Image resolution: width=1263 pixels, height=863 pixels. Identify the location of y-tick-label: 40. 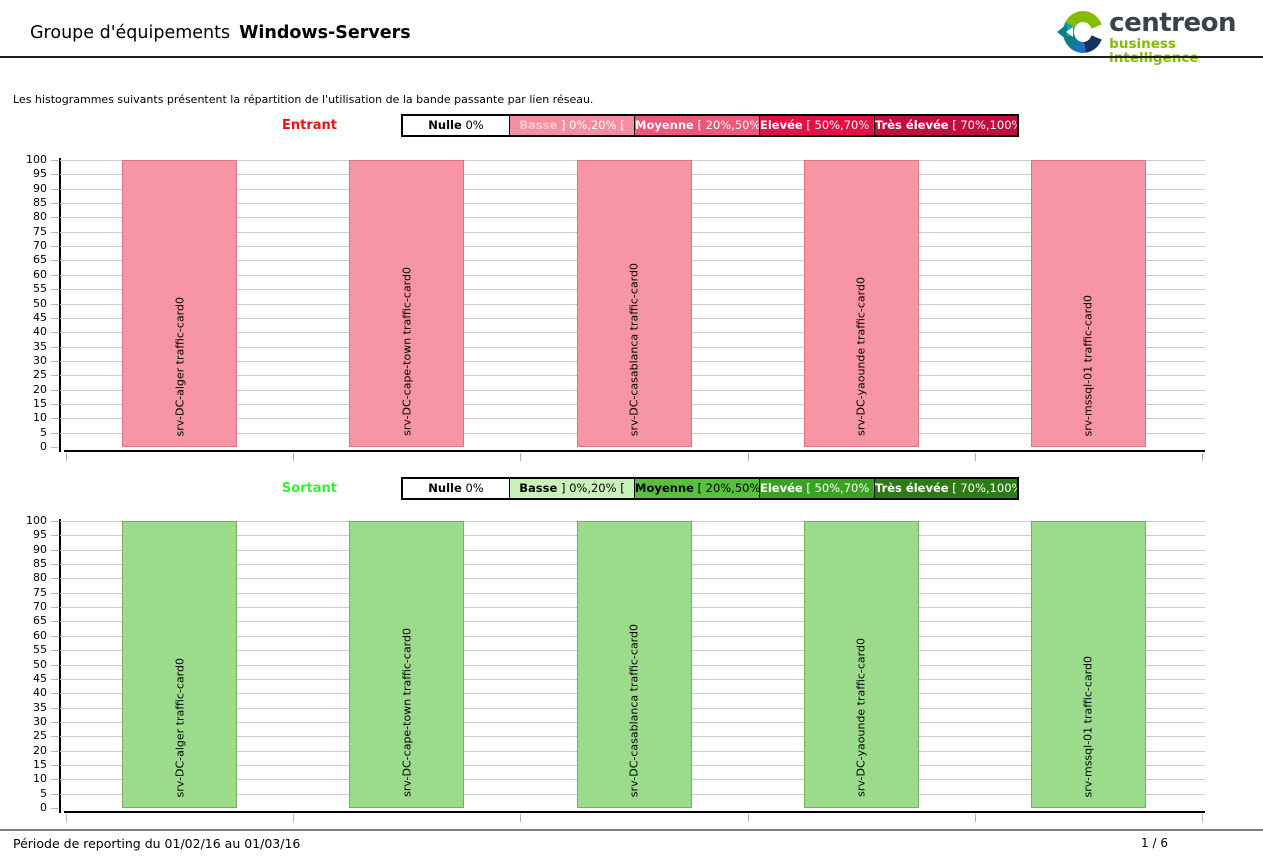
(40, 693).